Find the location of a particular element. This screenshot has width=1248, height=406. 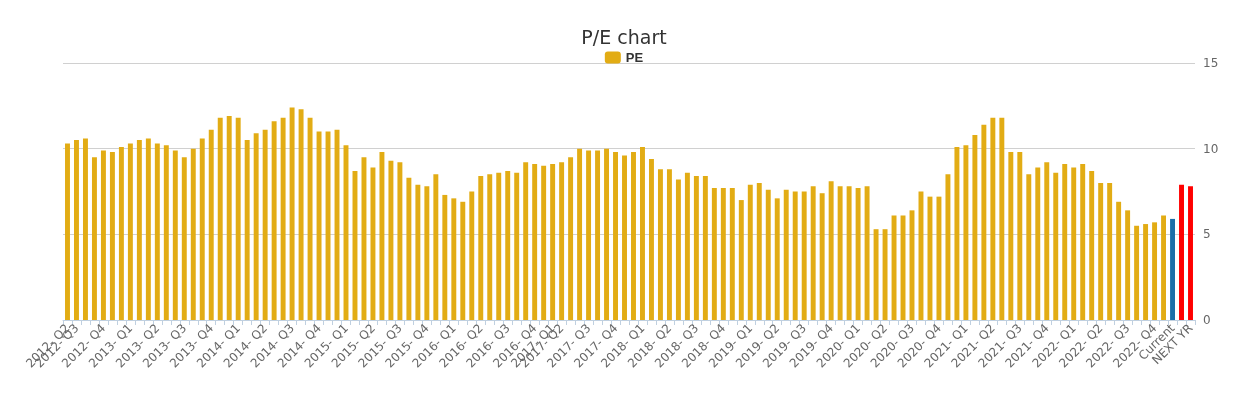

y-tick-label: 0 is located at coordinates (1207, 320).